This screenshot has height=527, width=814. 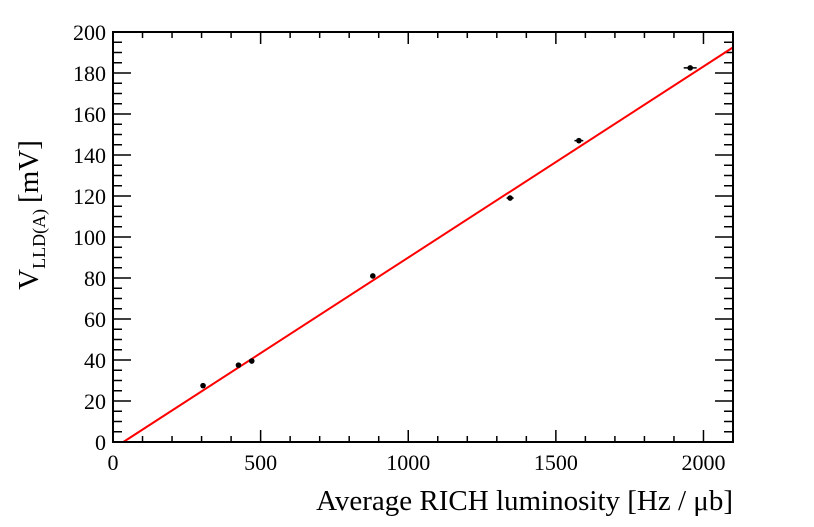 What do you see at coordinates (408, 462) in the screenshot?
I see `x-tick-label: 1000` at bounding box center [408, 462].